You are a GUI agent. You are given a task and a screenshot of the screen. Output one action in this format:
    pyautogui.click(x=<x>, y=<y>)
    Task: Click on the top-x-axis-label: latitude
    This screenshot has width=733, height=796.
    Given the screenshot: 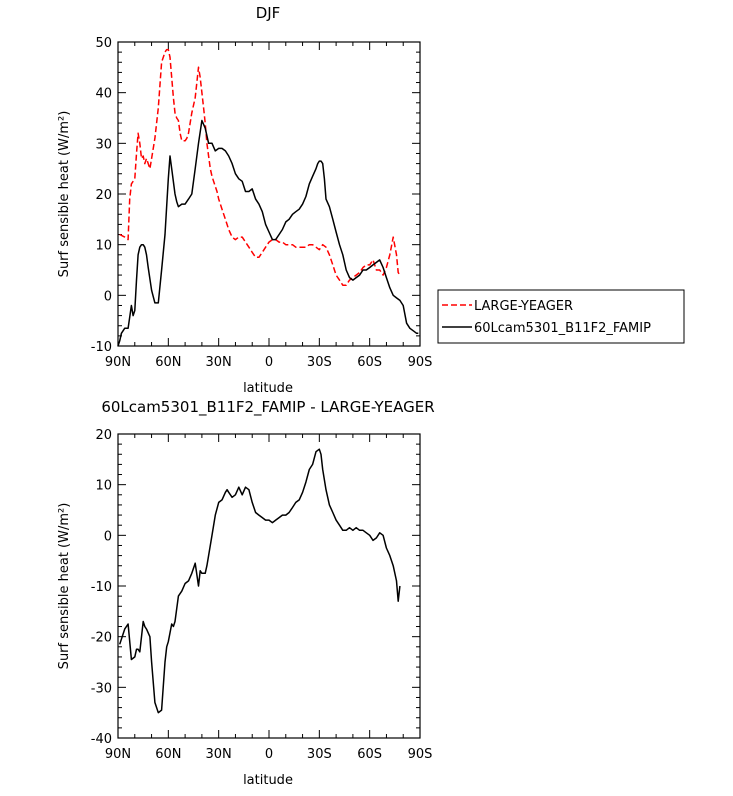 What is the action you would take?
    pyautogui.click(x=268, y=388)
    